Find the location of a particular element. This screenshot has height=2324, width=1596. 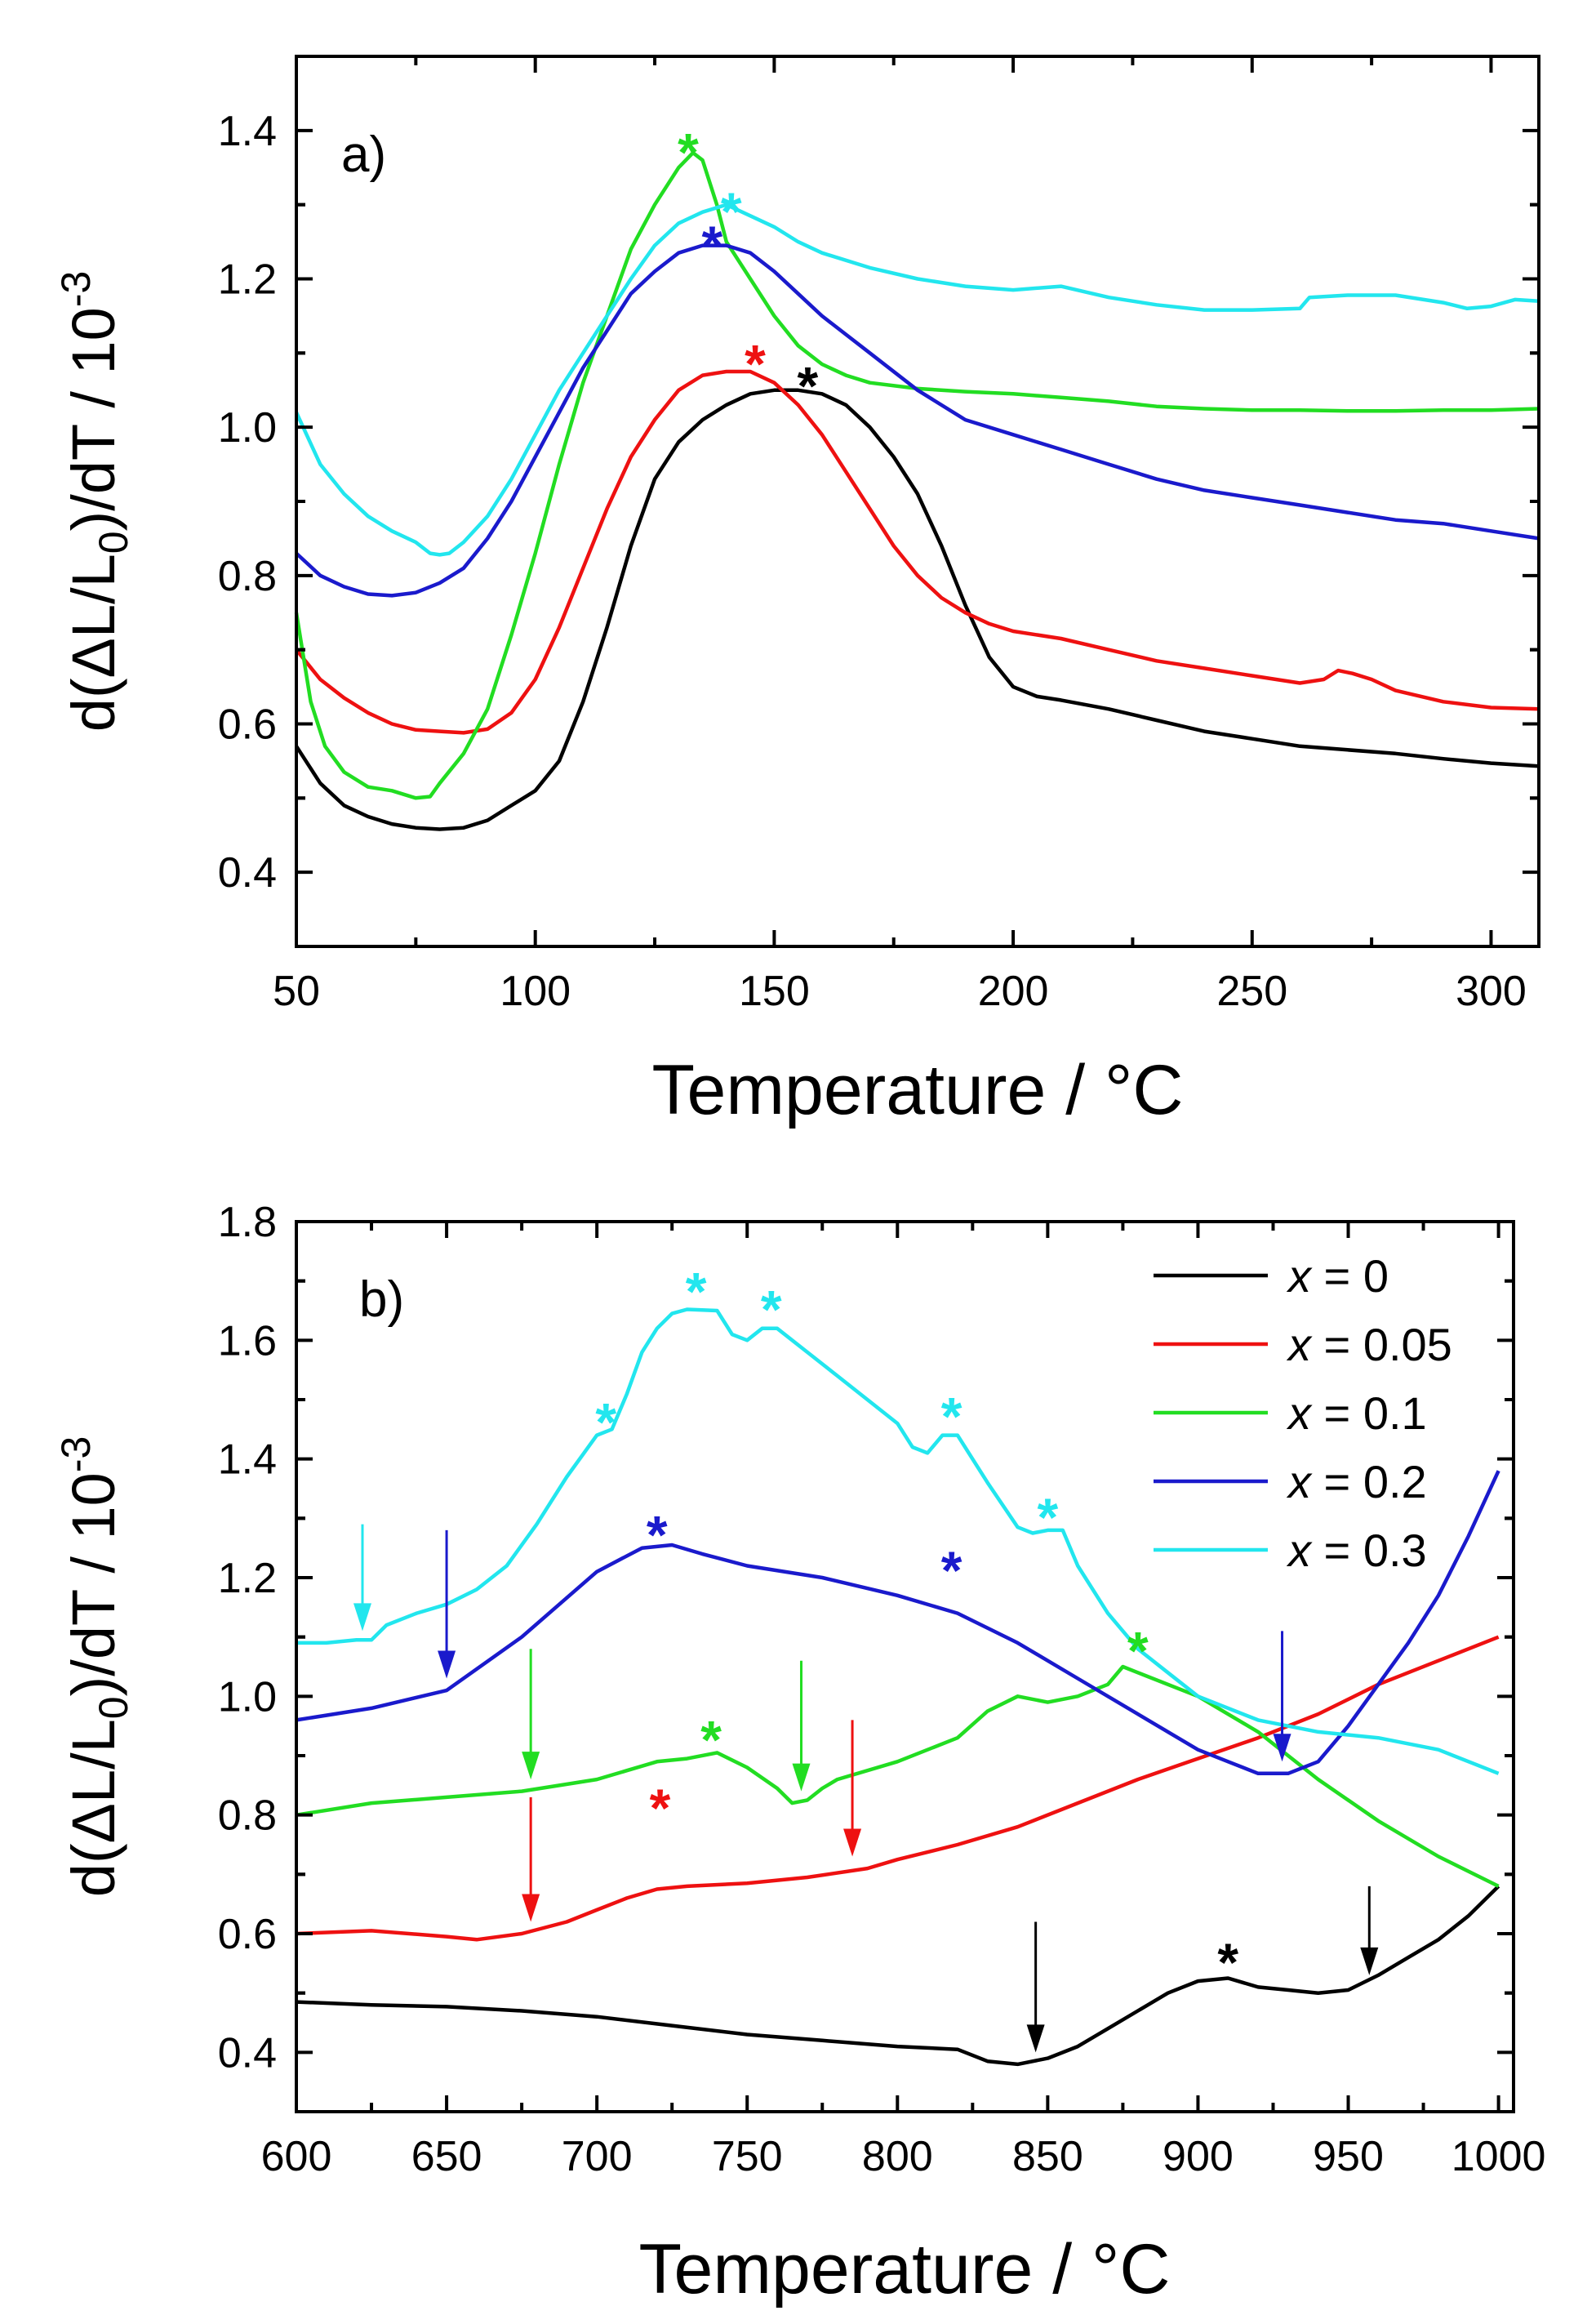

panel-a-series-x0 is located at coordinates (917, 609).